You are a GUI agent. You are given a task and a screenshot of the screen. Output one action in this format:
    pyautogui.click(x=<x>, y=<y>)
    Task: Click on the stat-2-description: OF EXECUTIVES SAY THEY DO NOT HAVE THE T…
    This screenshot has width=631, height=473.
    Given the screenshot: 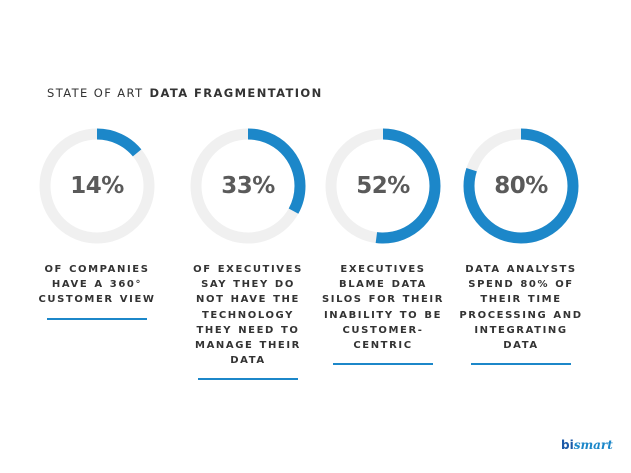 What is the action you would take?
    pyautogui.click(x=248, y=315)
    